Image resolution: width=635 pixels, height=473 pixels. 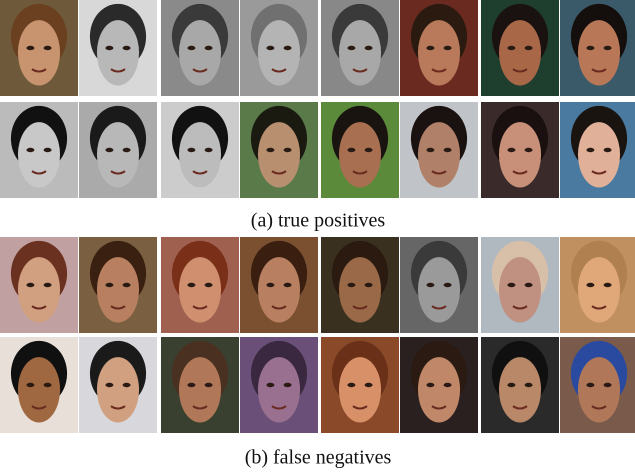 What do you see at coordinates (318, 458) in the screenshot?
I see `caption: (b) false negatives` at bounding box center [318, 458].